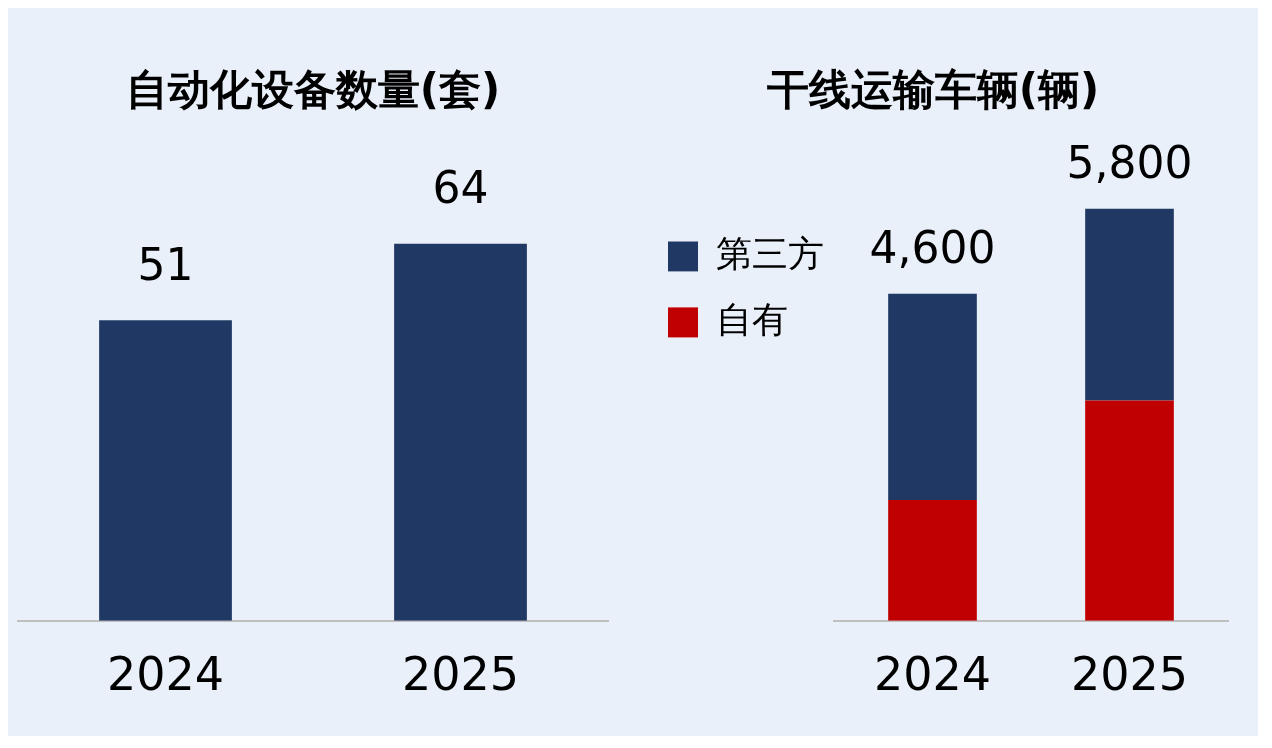 The image size is (1272, 748). Describe the element at coordinates (932, 90) in the screenshot. I see `chart-title: 干线运输车辆(辆)` at that location.